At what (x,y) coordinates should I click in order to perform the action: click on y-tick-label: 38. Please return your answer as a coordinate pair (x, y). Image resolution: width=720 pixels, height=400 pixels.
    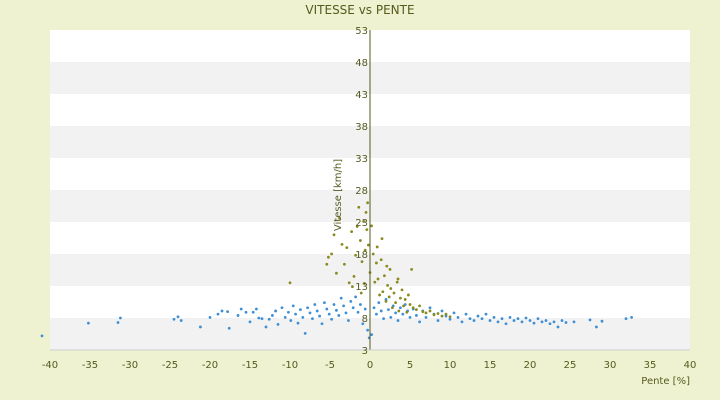
    Looking at the image, I should click on (361, 127).